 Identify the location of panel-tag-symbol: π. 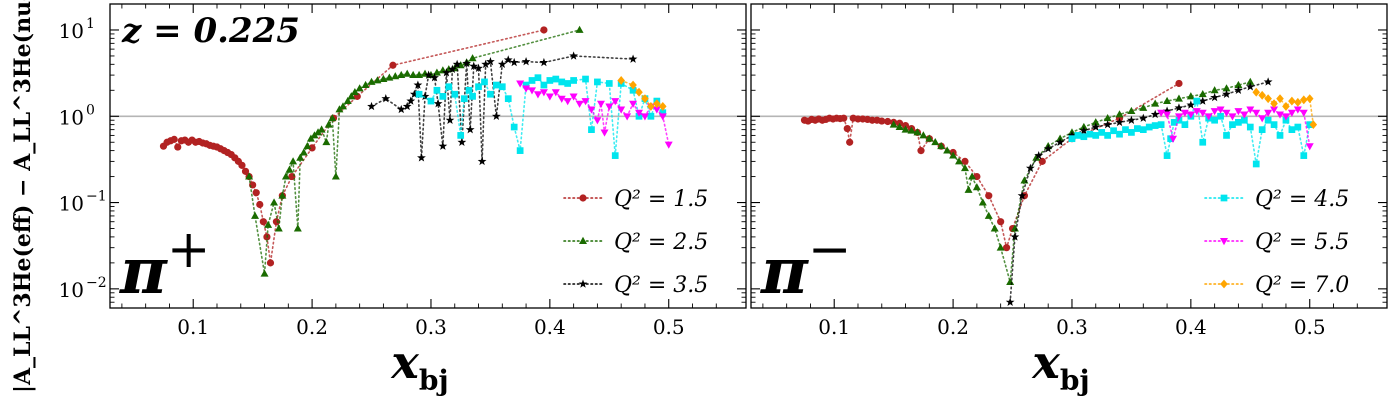
(143, 271).